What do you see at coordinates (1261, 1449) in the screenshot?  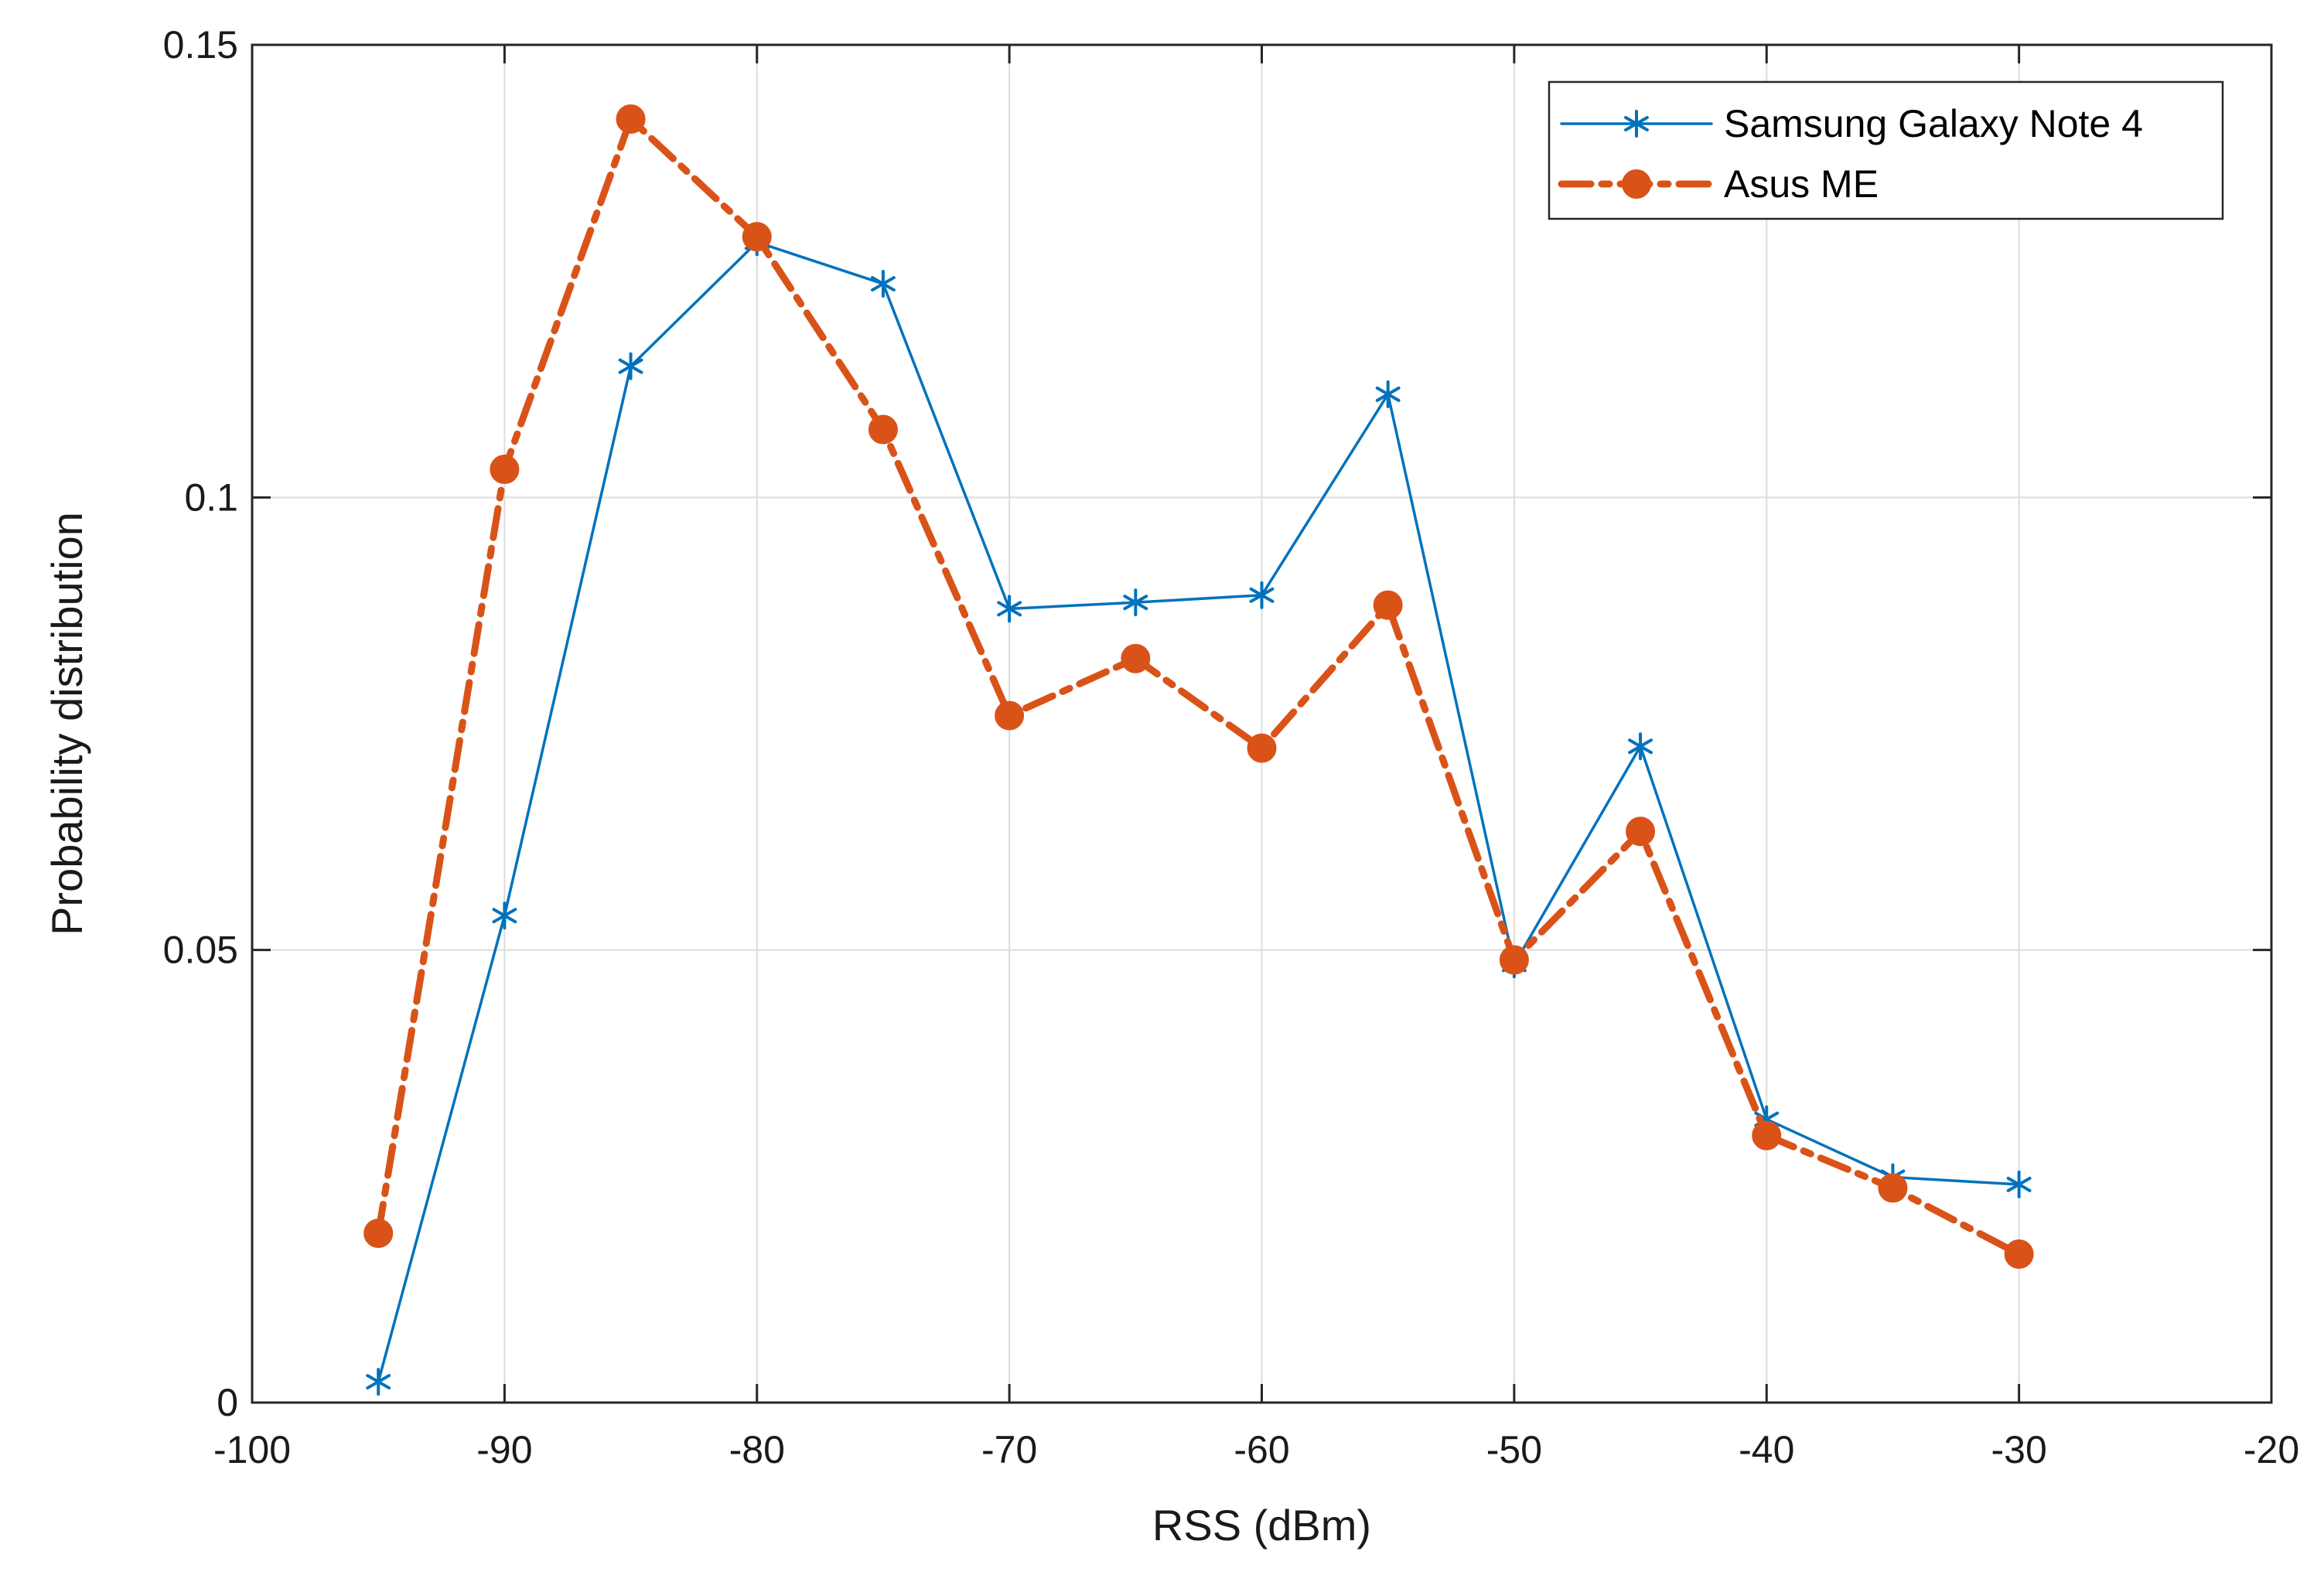 I see `x-tick-label: -60` at bounding box center [1261, 1449].